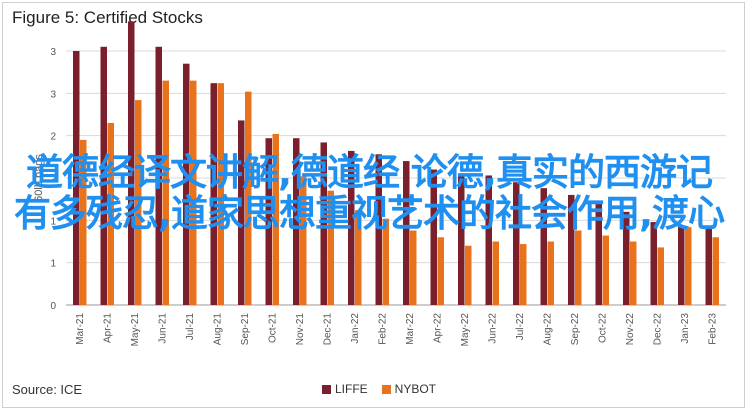 This screenshot has width=748, height=411. What do you see at coordinates (351, 389) in the screenshot?
I see `legend-label-liffe: LIFFE` at bounding box center [351, 389].